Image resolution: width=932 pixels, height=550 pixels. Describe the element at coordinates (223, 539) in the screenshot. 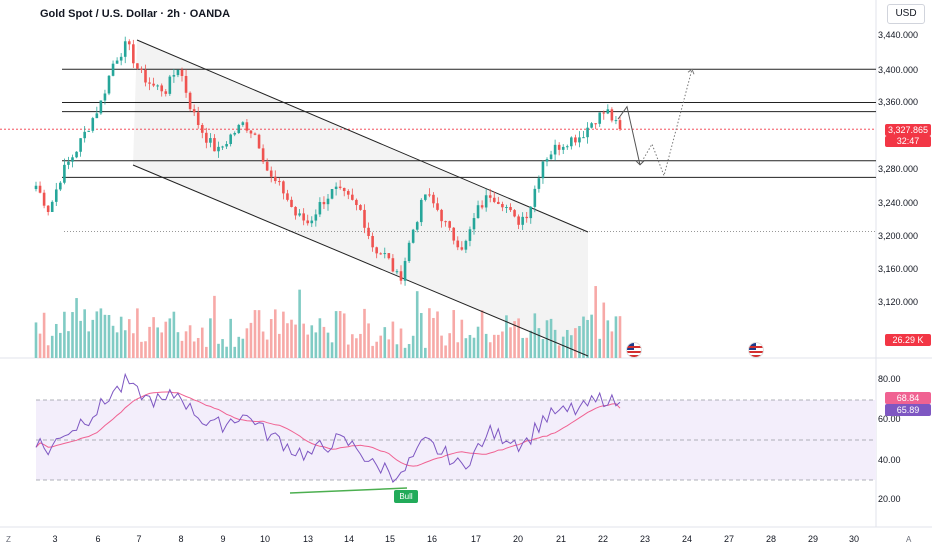

I see `time-label: 9` at that location.